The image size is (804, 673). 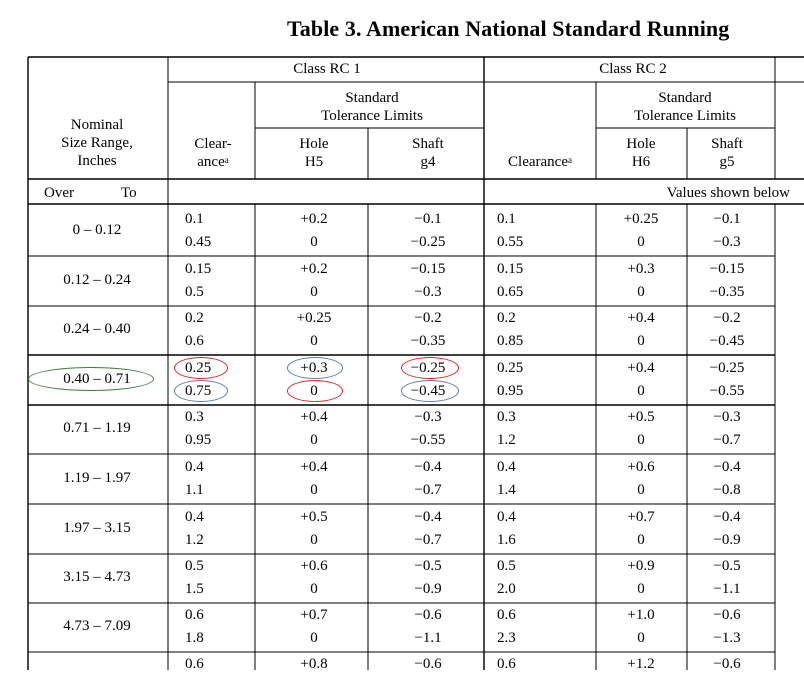 I want to click on rc1-clearance-value: 0.4, so click(x=194, y=467).